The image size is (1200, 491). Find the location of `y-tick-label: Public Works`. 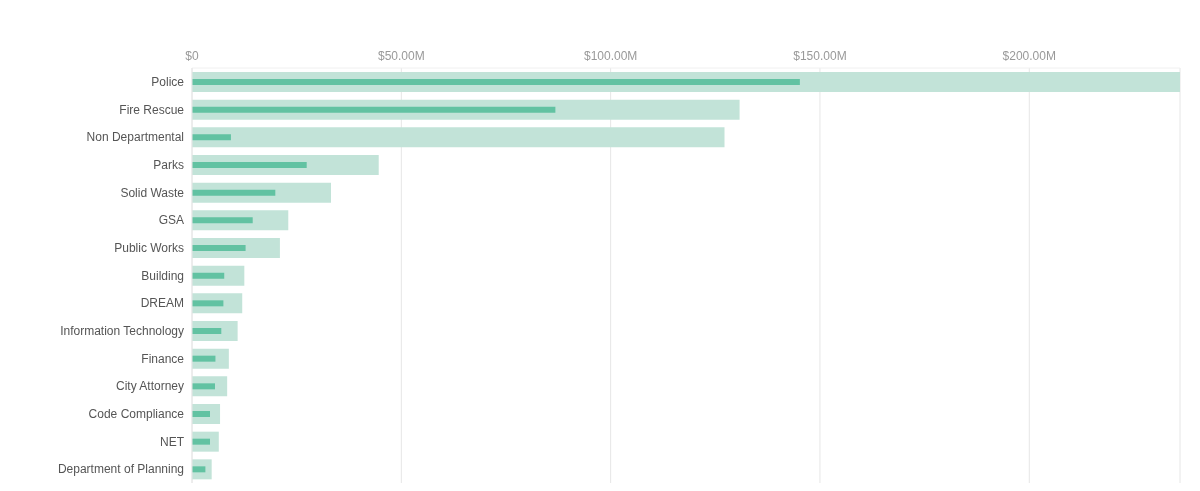

y-tick-label: Public Works is located at coordinates (149, 248).